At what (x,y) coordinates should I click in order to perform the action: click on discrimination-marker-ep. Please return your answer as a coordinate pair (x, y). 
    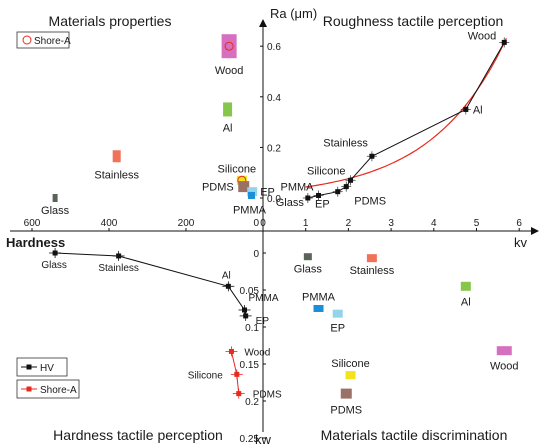
    Looking at the image, I should click on (337, 313).